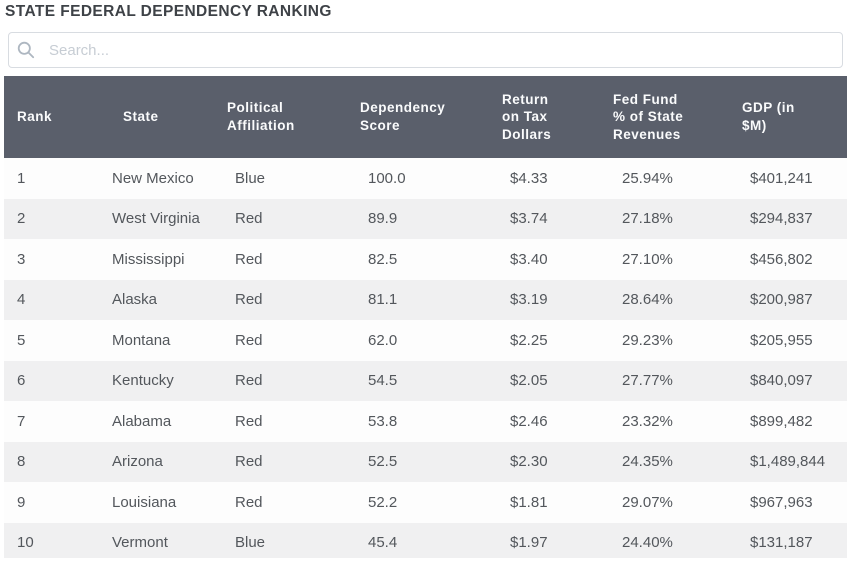 This screenshot has width=851, height=561. What do you see at coordinates (790, 421) in the screenshot?
I see `cell-gdp: $899,482` at bounding box center [790, 421].